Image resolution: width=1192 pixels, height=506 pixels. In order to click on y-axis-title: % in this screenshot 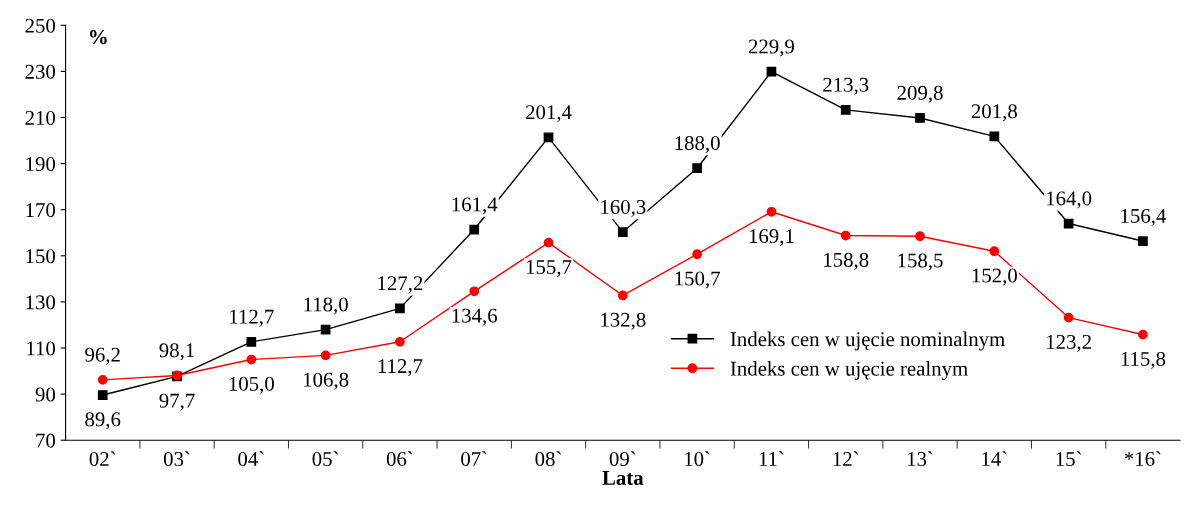, I will do `click(98, 37)`.